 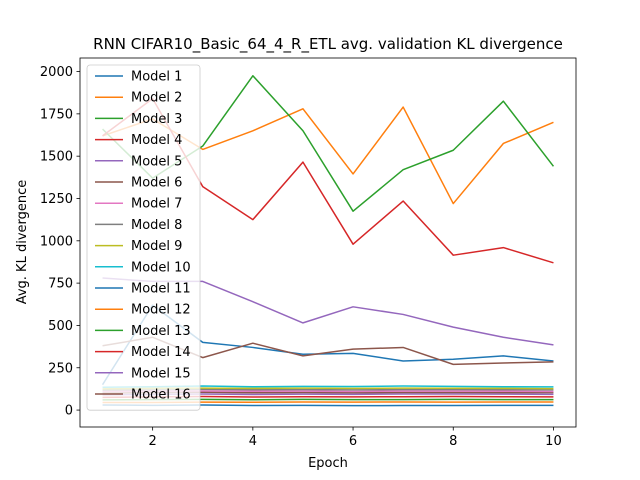 What do you see at coordinates (253, 441) in the screenshot?
I see `x-tick-label: 4` at bounding box center [253, 441].